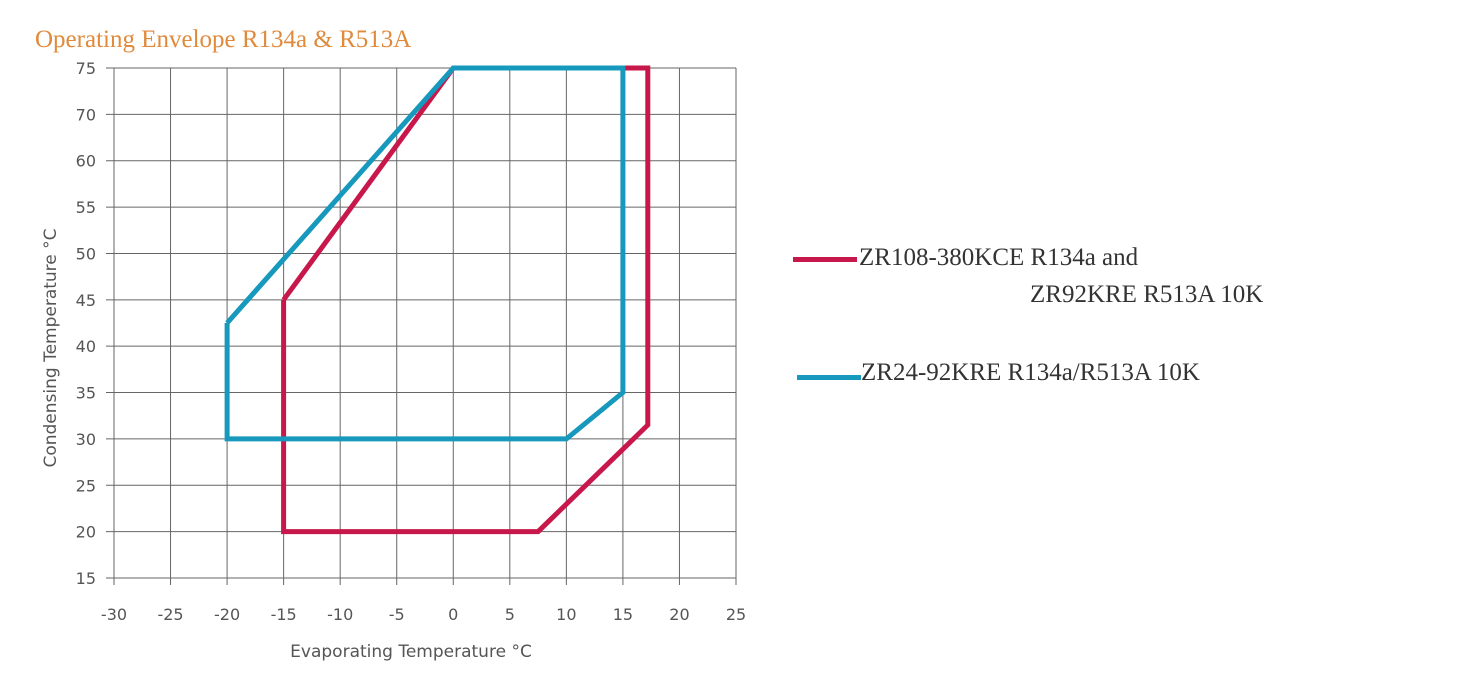  What do you see at coordinates (86, 393) in the screenshot?
I see `y-tick-label: 35` at bounding box center [86, 393].